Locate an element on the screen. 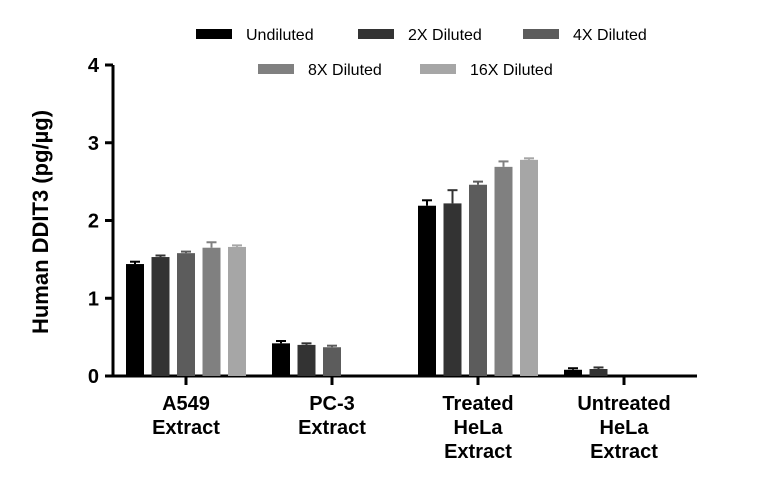 The image size is (768, 495). y-tick-label: 2 is located at coordinates (93, 222).